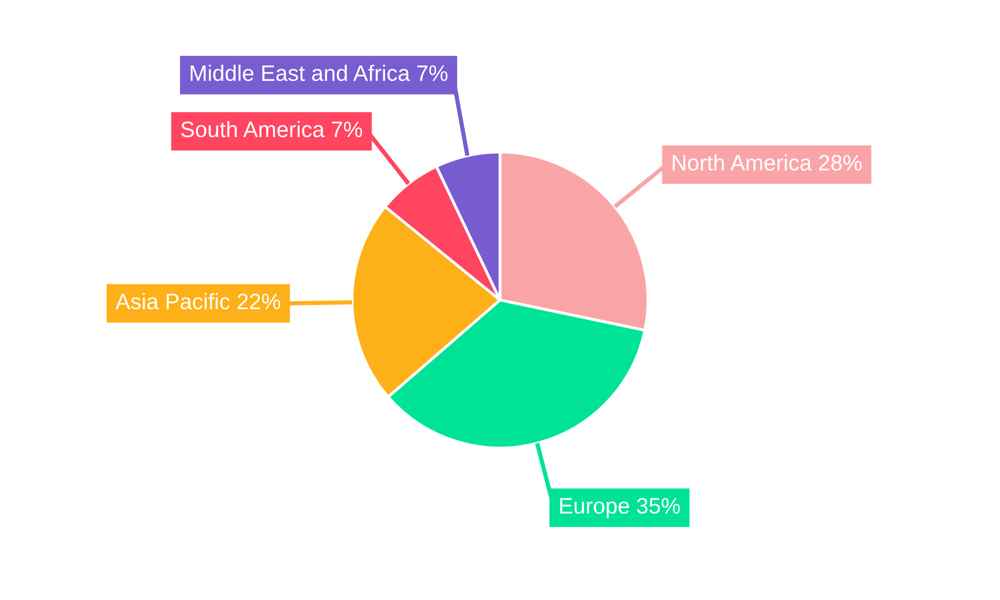  Describe the element at coordinates (198, 301) in the screenshot. I see `slice-label: Asia Pacific 22%` at that location.